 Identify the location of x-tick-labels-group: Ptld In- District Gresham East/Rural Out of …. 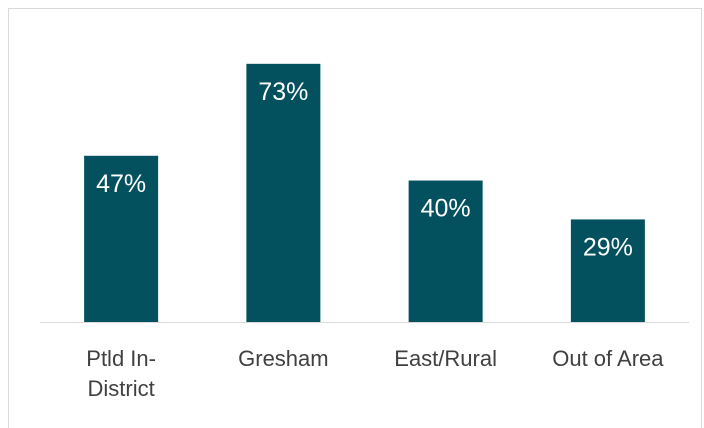
(375, 373).